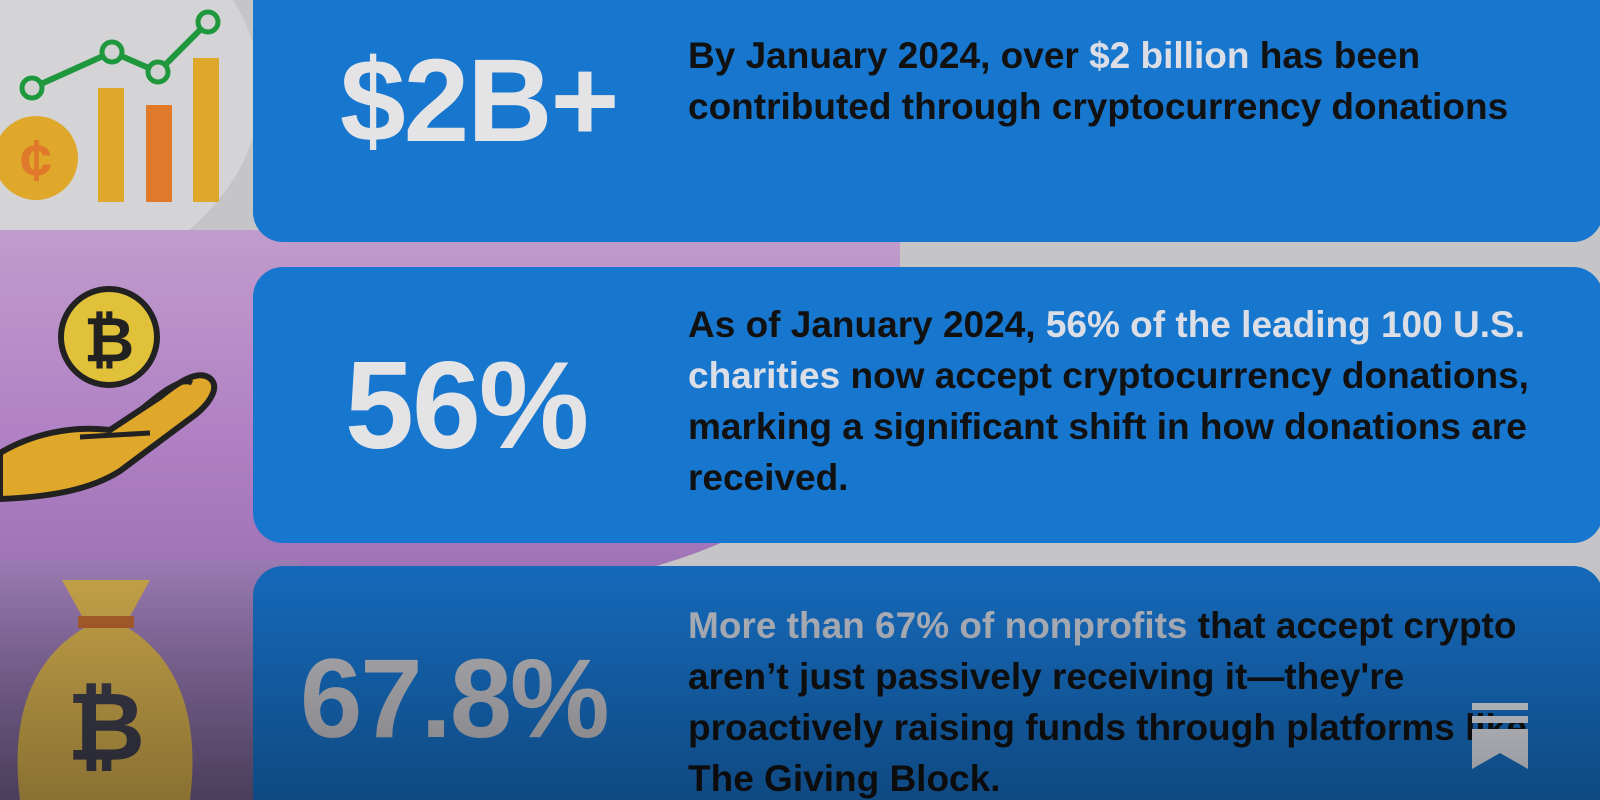 The image size is (1600, 800). Describe the element at coordinates (1169, 55) in the screenshot. I see `stat-1-highlight: $2 billion` at that location.